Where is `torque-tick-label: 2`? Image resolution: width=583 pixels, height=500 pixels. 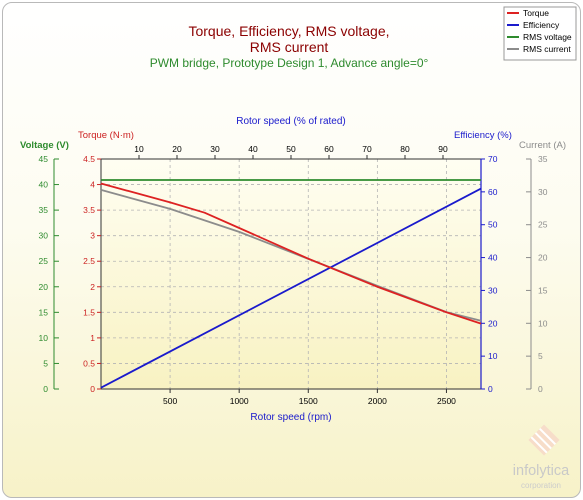
torque-tick-label: 2 is located at coordinates (92, 287).